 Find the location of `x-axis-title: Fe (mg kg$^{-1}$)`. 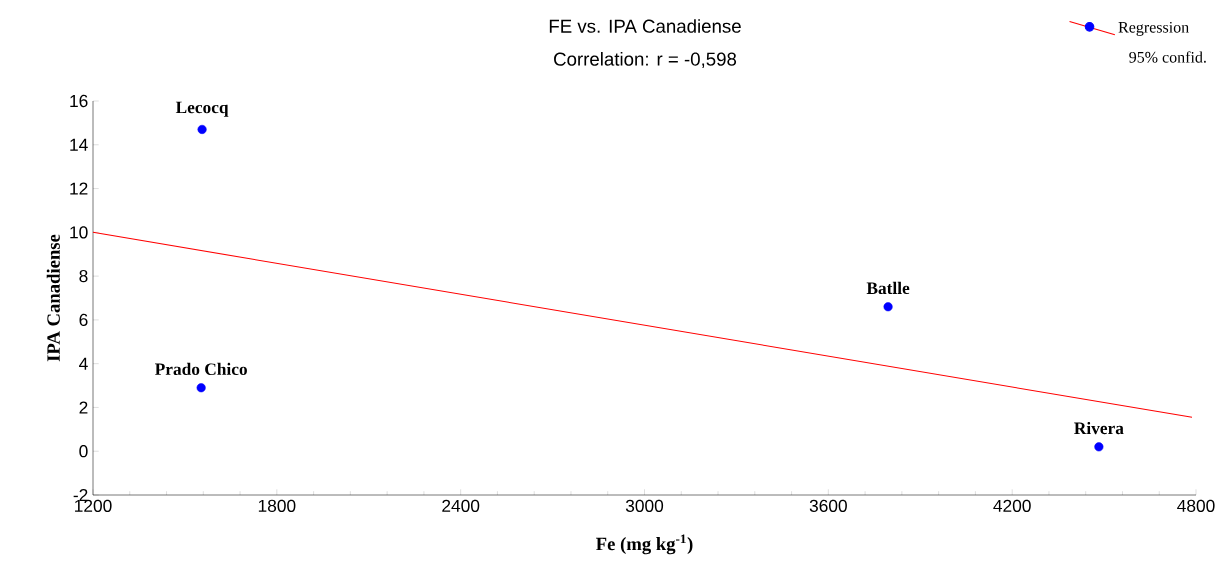

x-axis-title: Fe (mg kg$^{-1}$) is located at coordinates (644, 544).